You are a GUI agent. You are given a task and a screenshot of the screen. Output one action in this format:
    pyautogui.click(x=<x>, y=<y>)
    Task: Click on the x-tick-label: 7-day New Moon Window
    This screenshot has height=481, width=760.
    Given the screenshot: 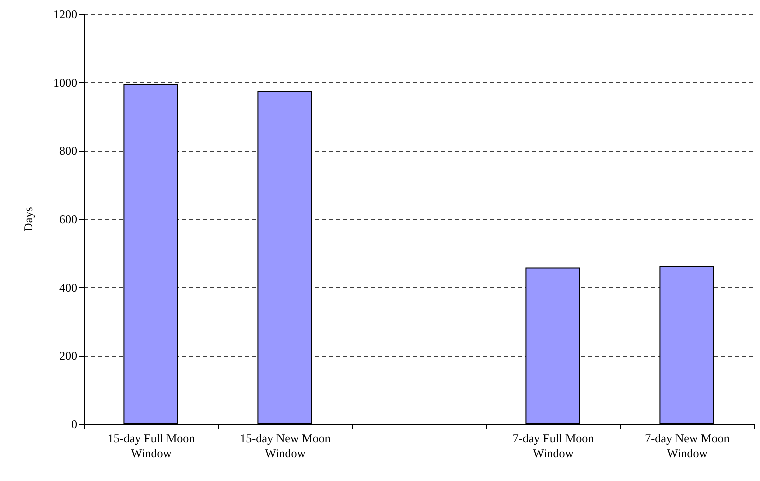 What is the action you would take?
    pyautogui.click(x=687, y=446)
    